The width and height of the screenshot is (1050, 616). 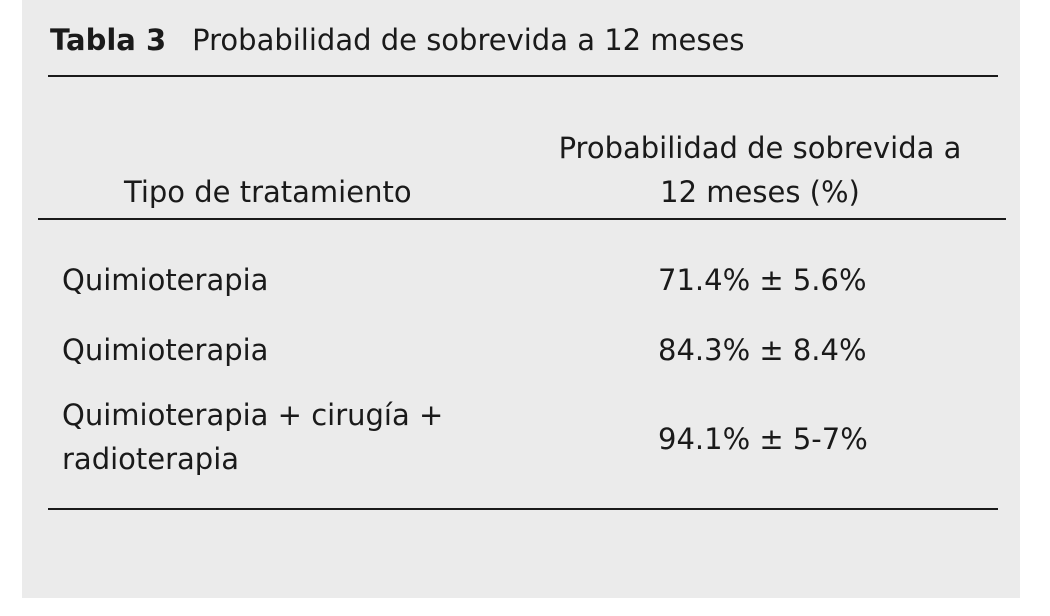 I want to click on row-3-treatment: Quimioterapia + cirugía + radioterapia, so click(x=252, y=437).